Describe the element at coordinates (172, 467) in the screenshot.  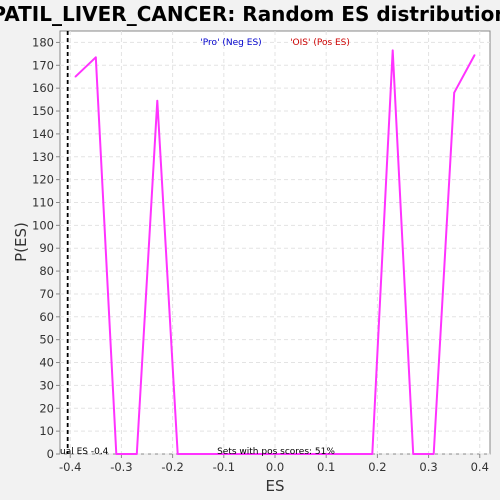
I see `x-tick-label: -0.2` at that location.